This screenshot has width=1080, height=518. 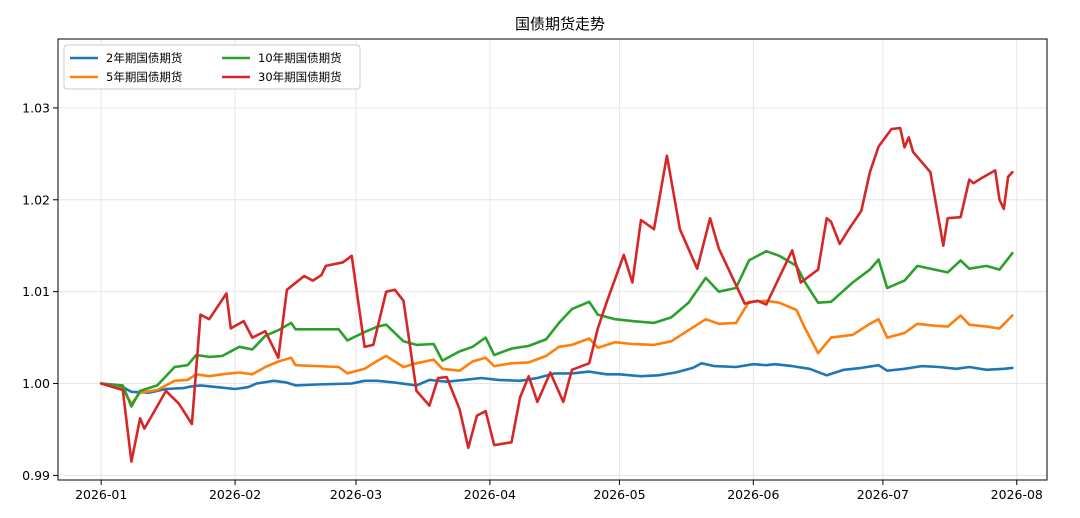 What do you see at coordinates (753, 494) in the screenshot?
I see `x-tick-label: 2026-06` at bounding box center [753, 494].